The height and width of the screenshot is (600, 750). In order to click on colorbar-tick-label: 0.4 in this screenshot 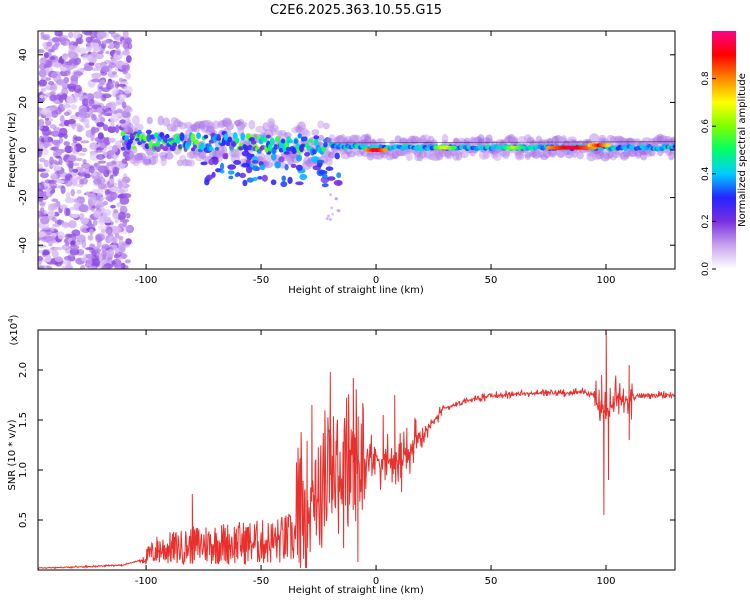, I will do `click(706, 173)`.